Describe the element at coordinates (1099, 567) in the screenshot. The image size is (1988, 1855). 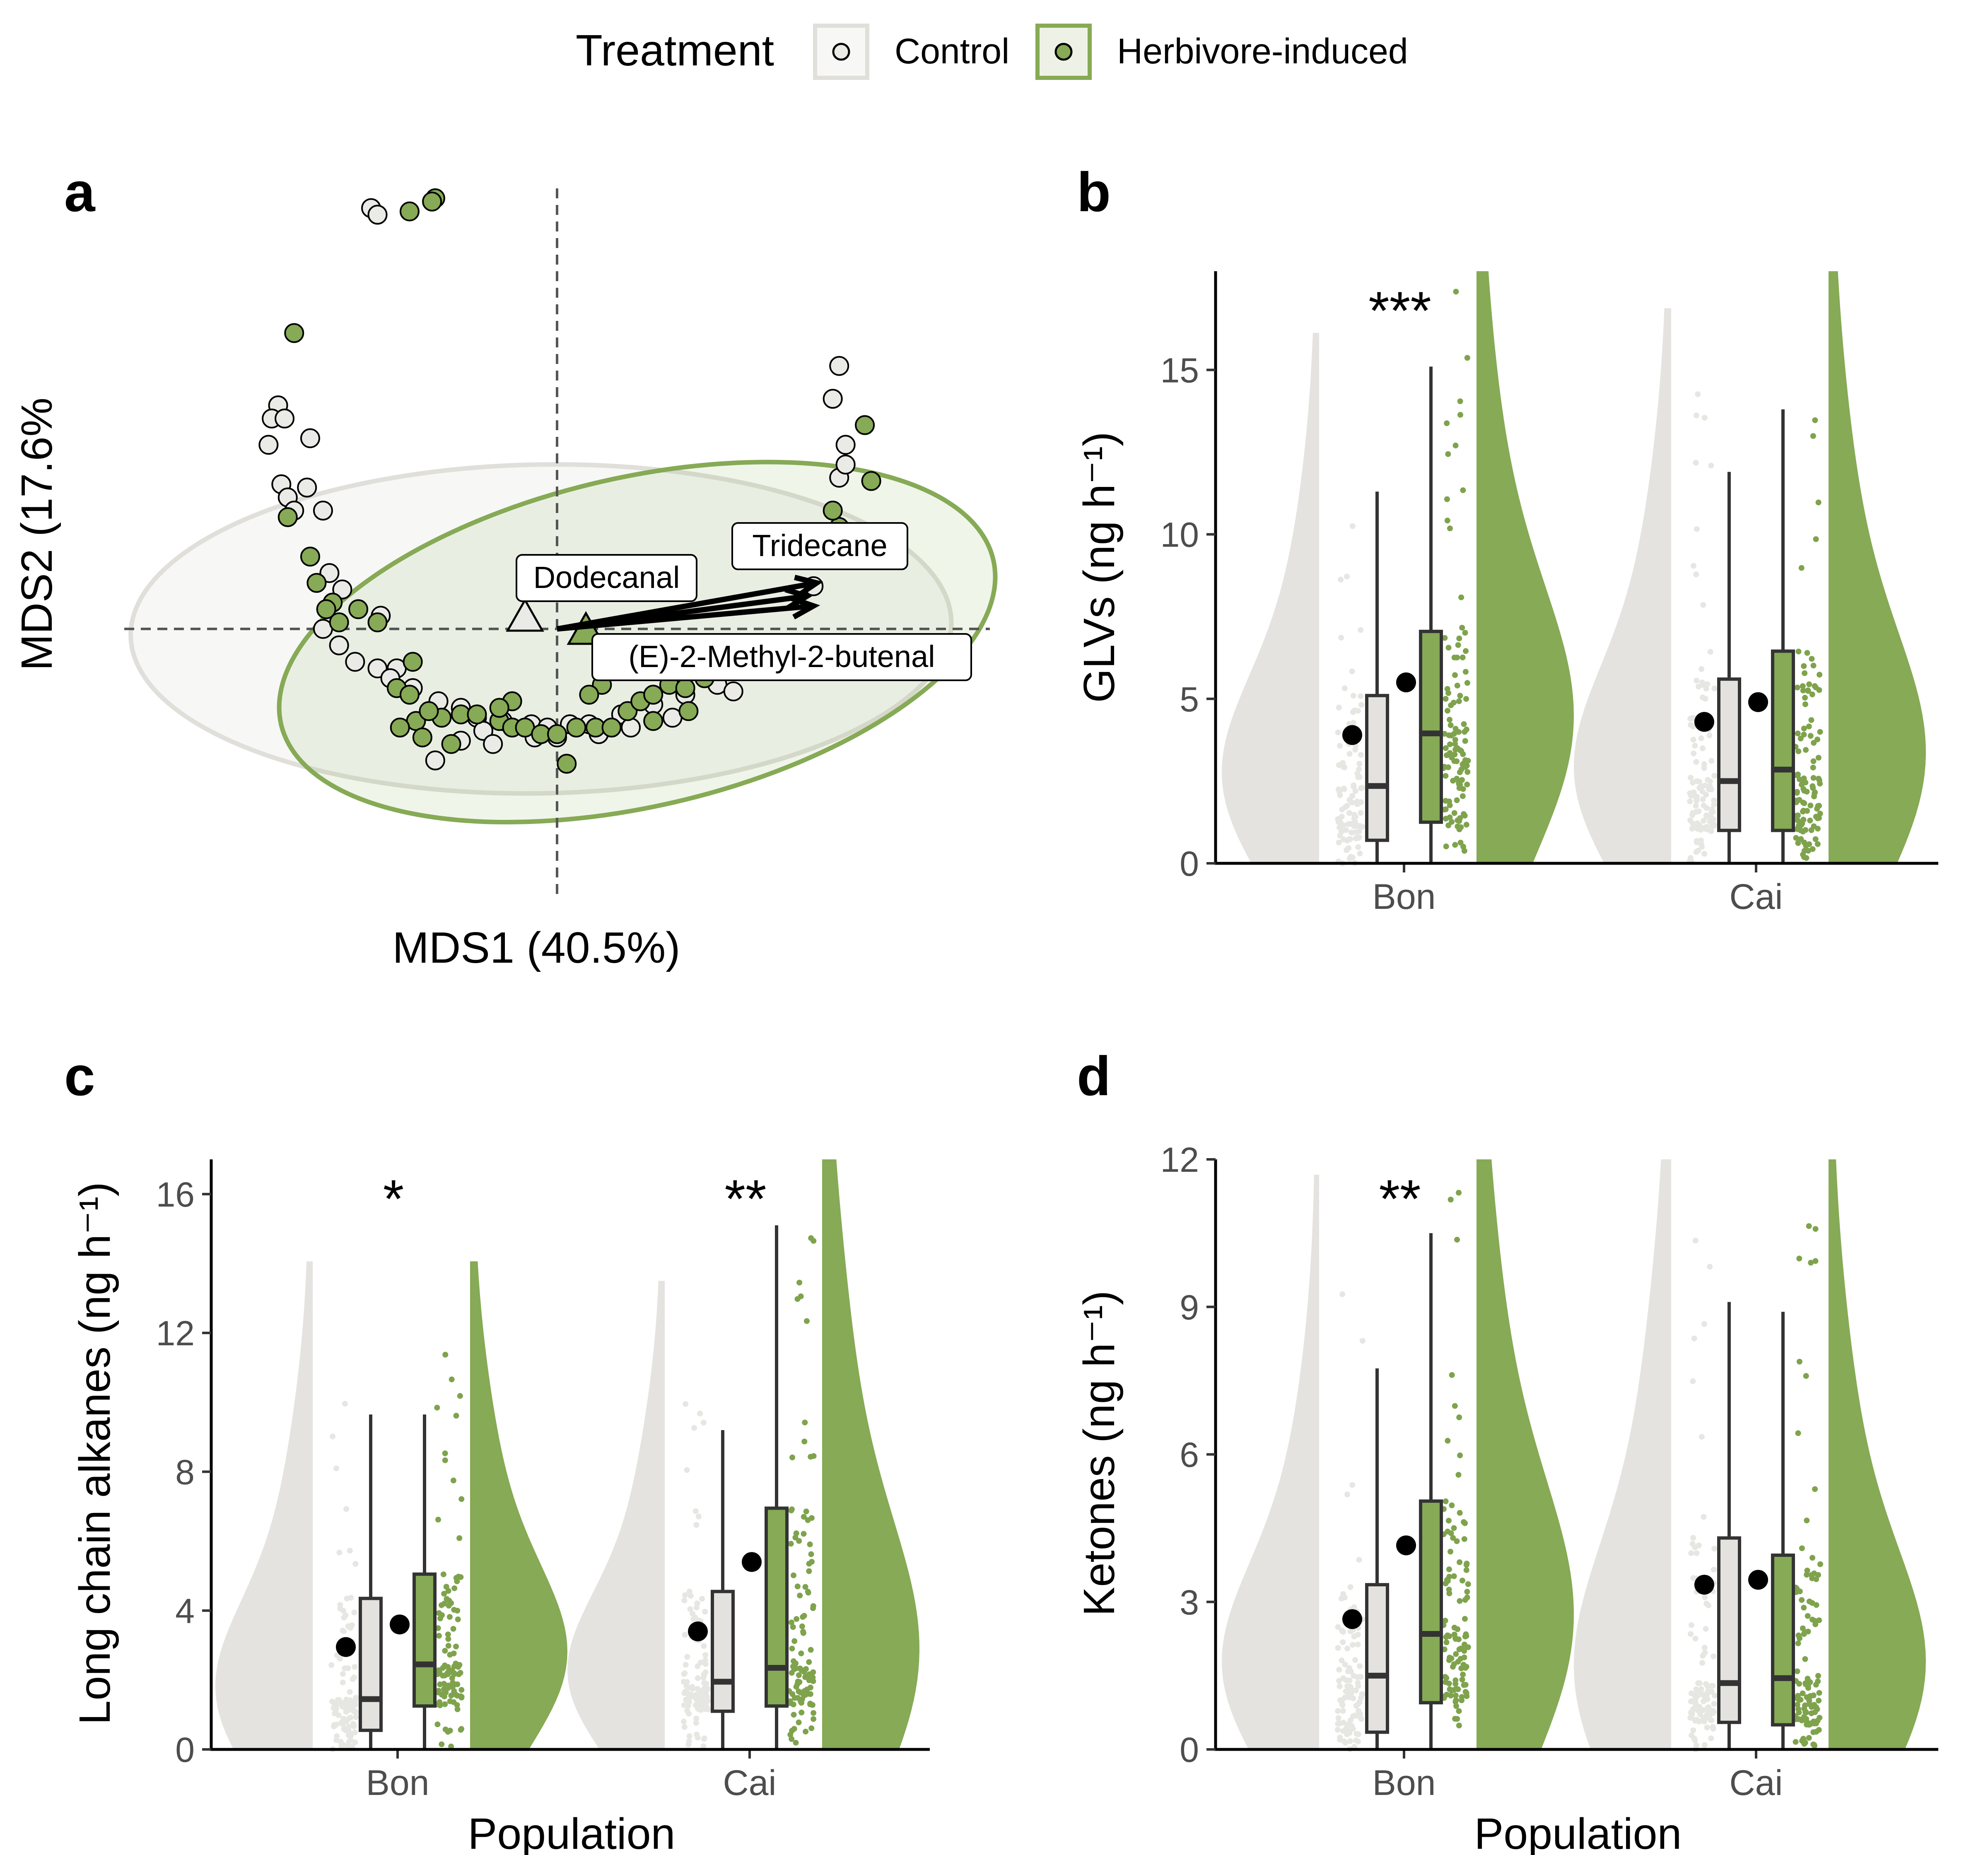
I see `y-axis-label: GLVs (ng h⁻¹)` at that location.